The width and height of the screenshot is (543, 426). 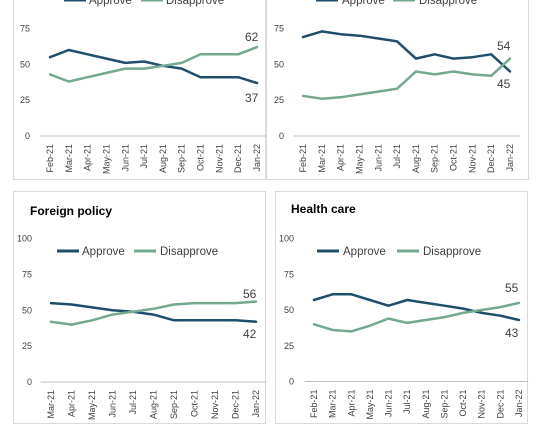 What do you see at coordinates (512, 333) in the screenshot?
I see `end-label-approve: 43` at bounding box center [512, 333].